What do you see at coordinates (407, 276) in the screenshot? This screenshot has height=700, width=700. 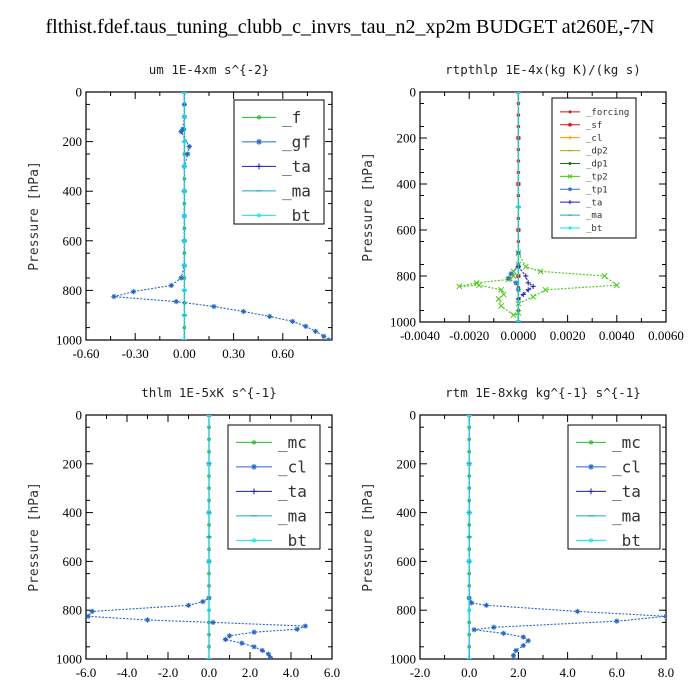 I see `y-tick-label: 800` at bounding box center [407, 276].